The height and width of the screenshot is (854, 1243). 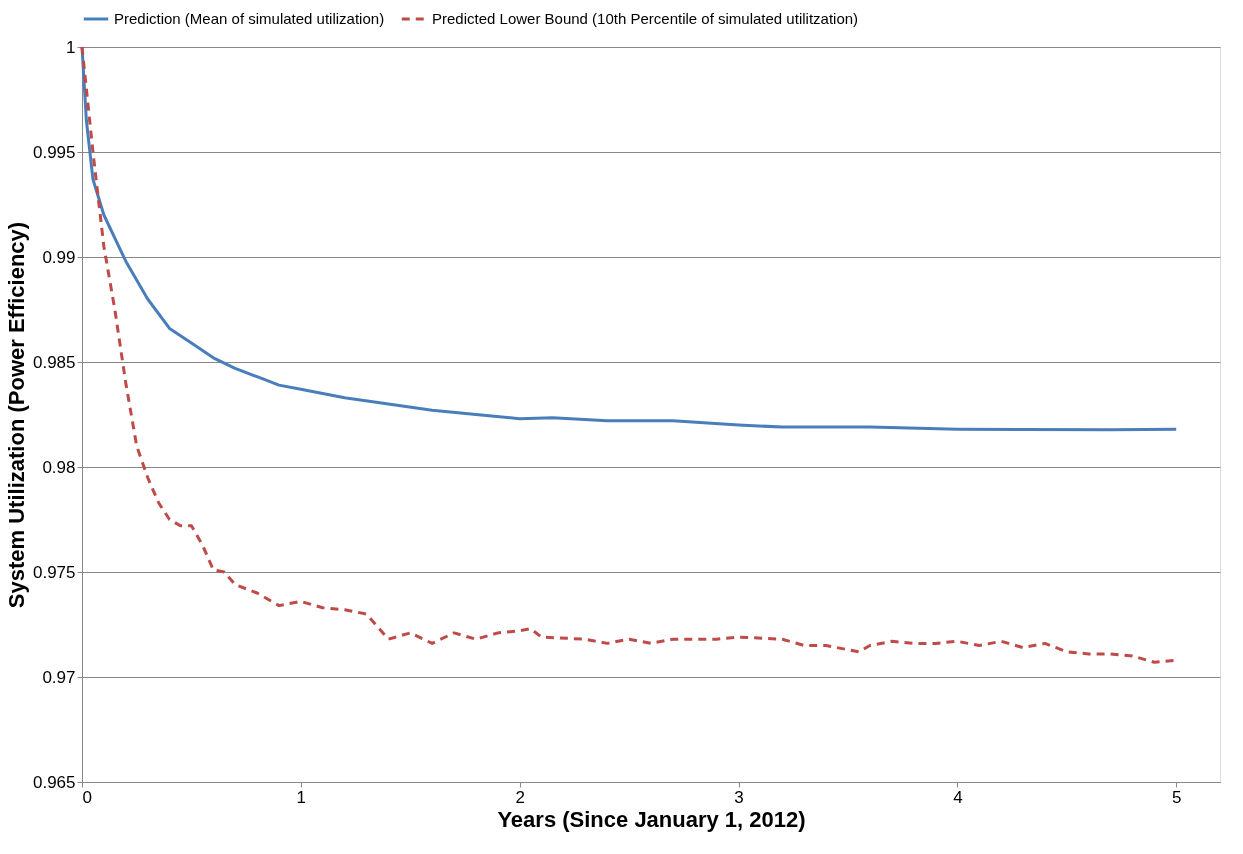 What do you see at coordinates (739, 797) in the screenshot?
I see `x-tick-label: 3` at bounding box center [739, 797].